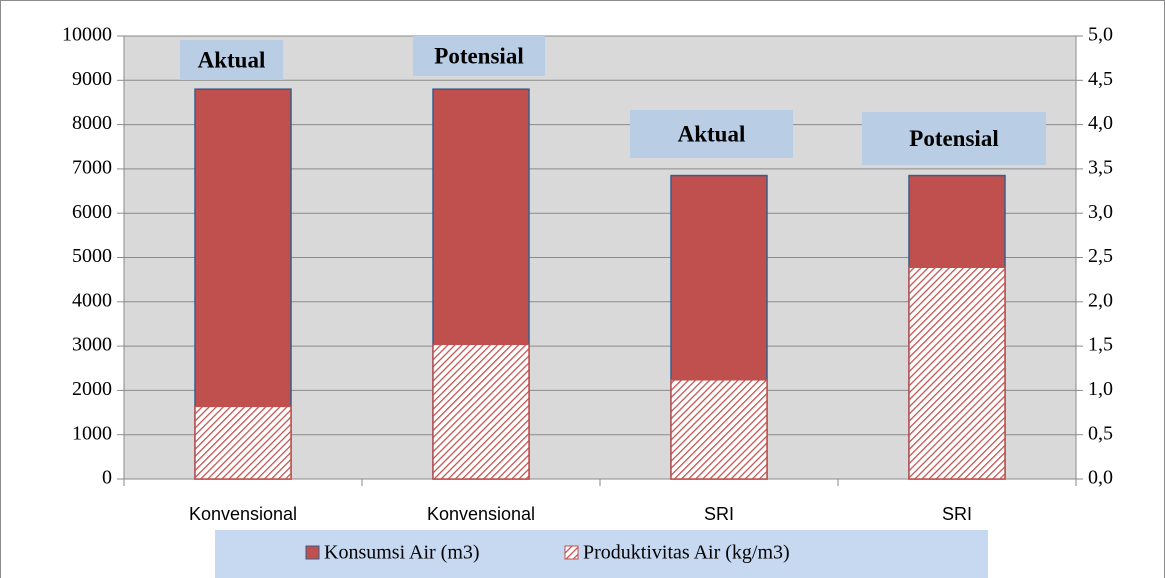  What do you see at coordinates (1100, 389) in the screenshot?
I see `y2-tick-label: 1,0` at bounding box center [1100, 389].